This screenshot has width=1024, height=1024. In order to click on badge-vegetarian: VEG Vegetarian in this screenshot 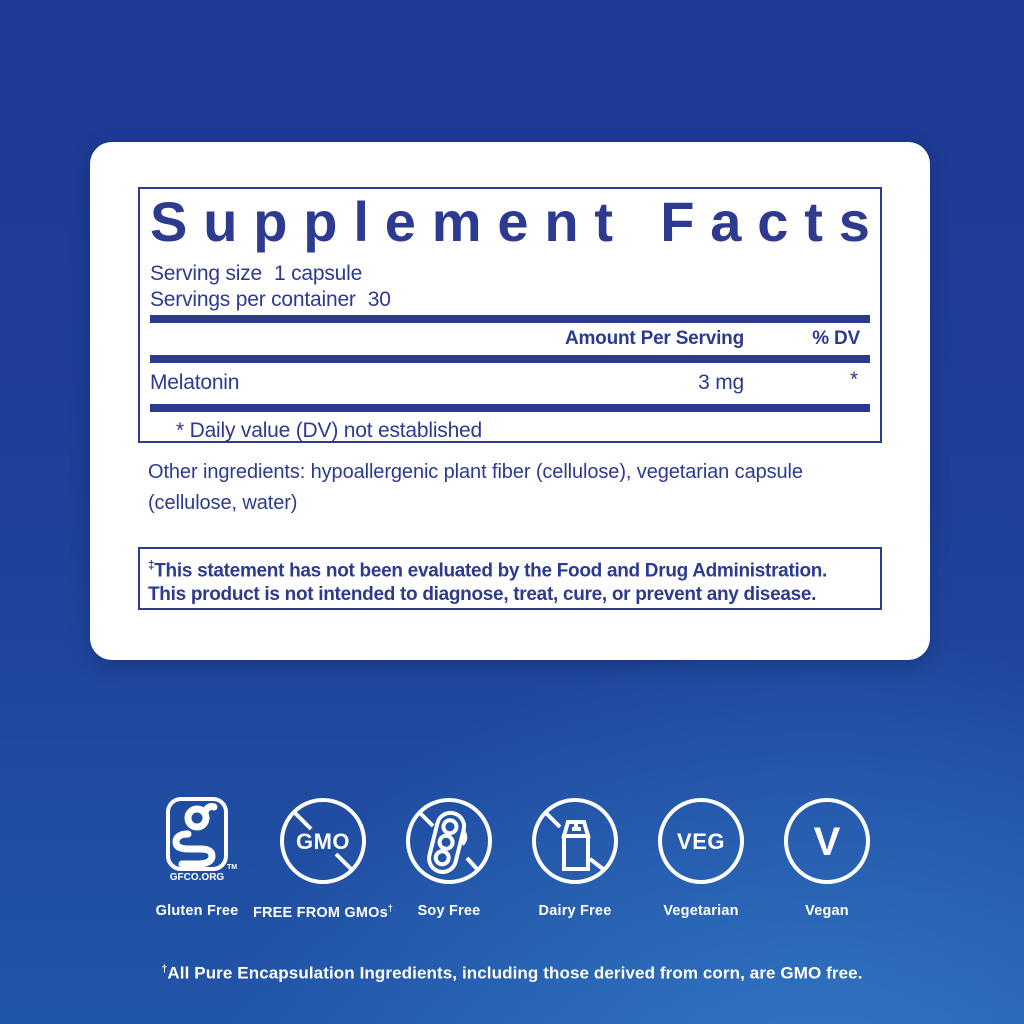, I will do `click(701, 858)`.